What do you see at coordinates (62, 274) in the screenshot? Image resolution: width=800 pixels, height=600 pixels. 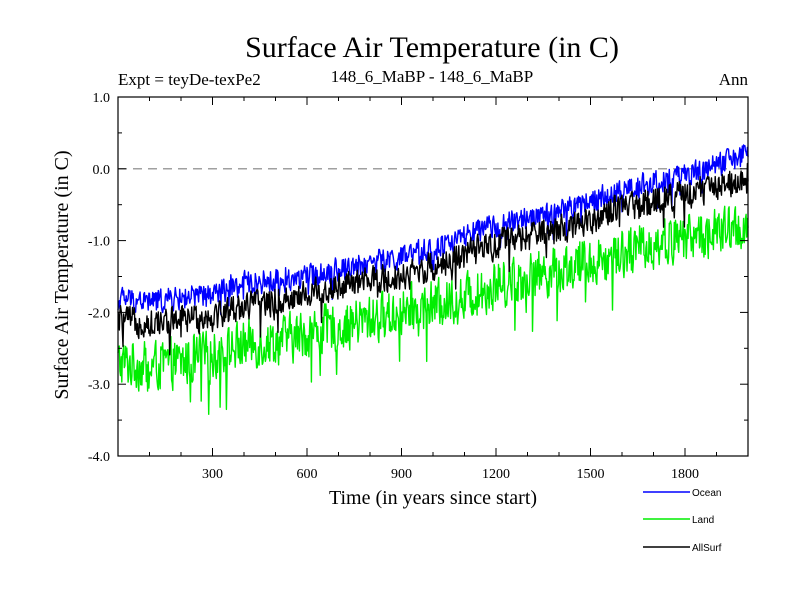 I see `y-axis-label: Surface Air Temperature (in C)` at bounding box center [62, 274].